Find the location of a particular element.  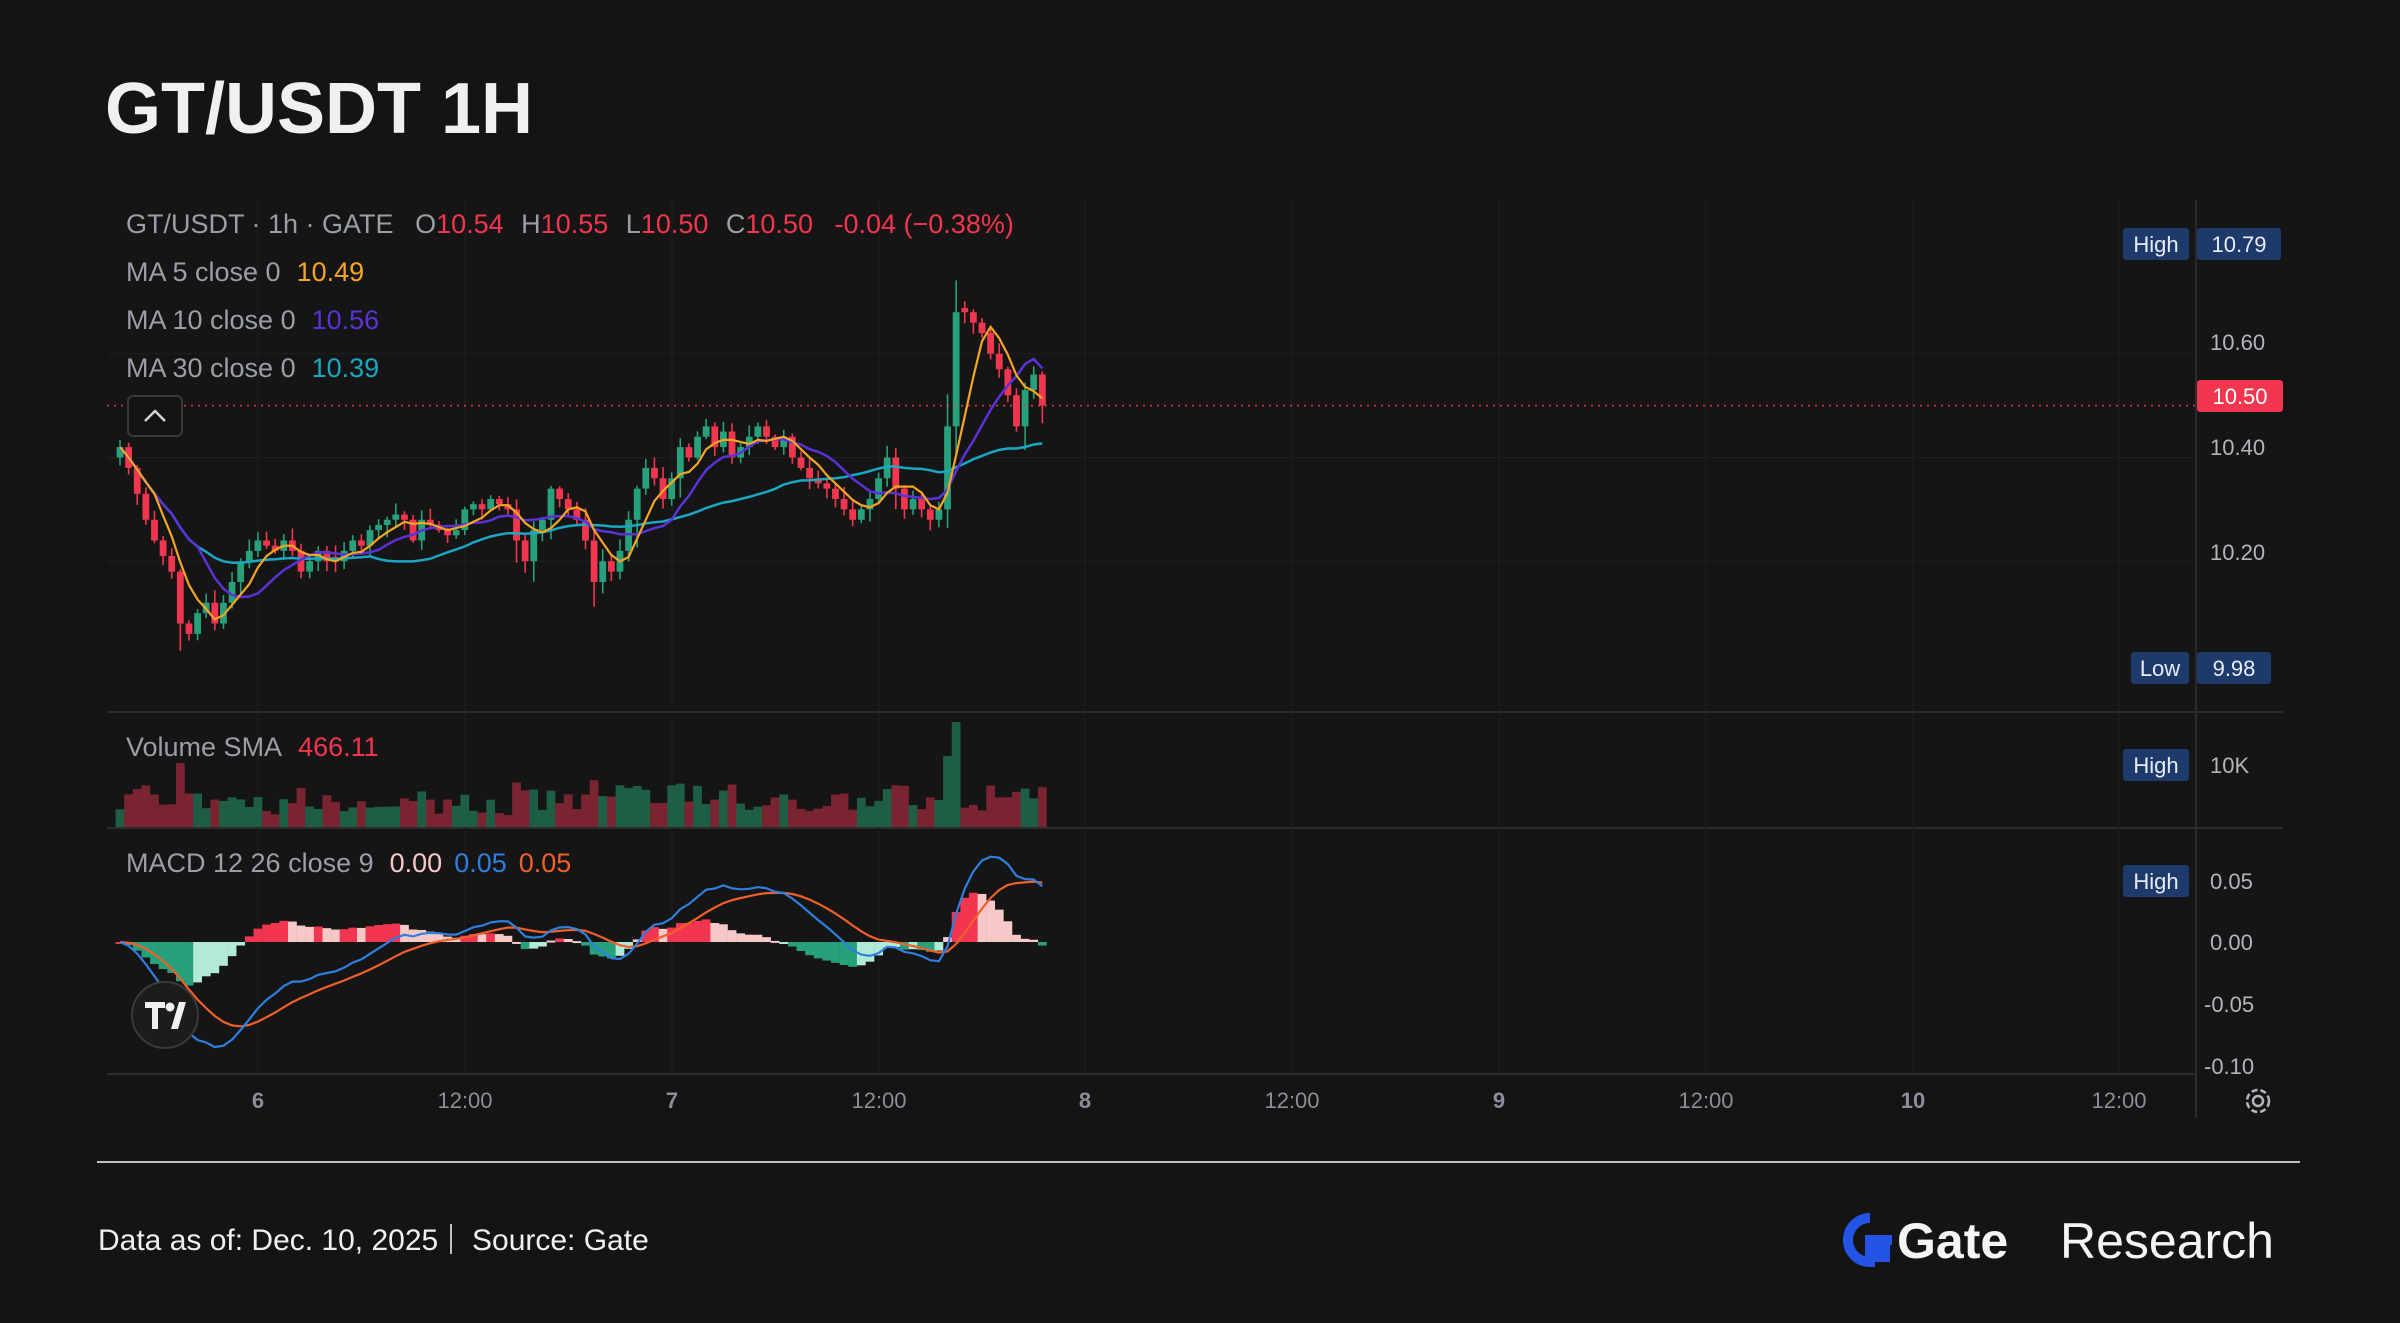

ma30-label: MA 30 close 0 is located at coordinates (211, 368).